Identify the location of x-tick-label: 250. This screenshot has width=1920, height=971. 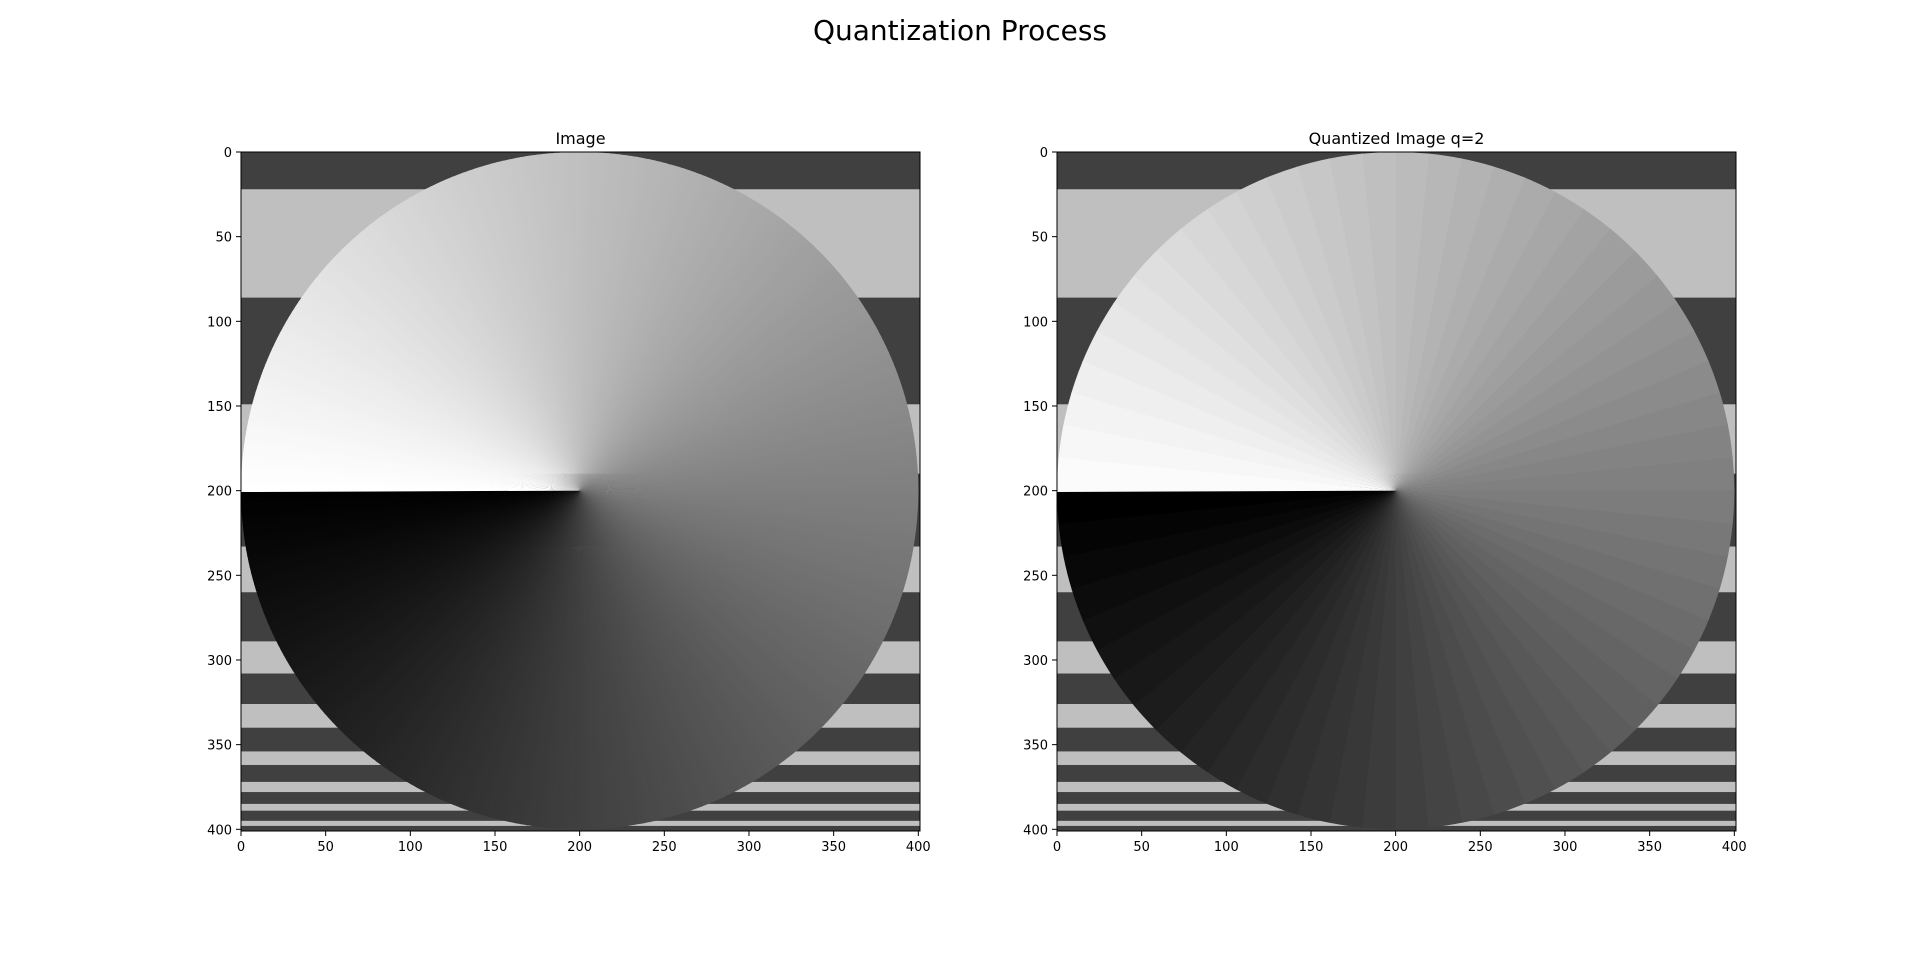
(1480, 847).